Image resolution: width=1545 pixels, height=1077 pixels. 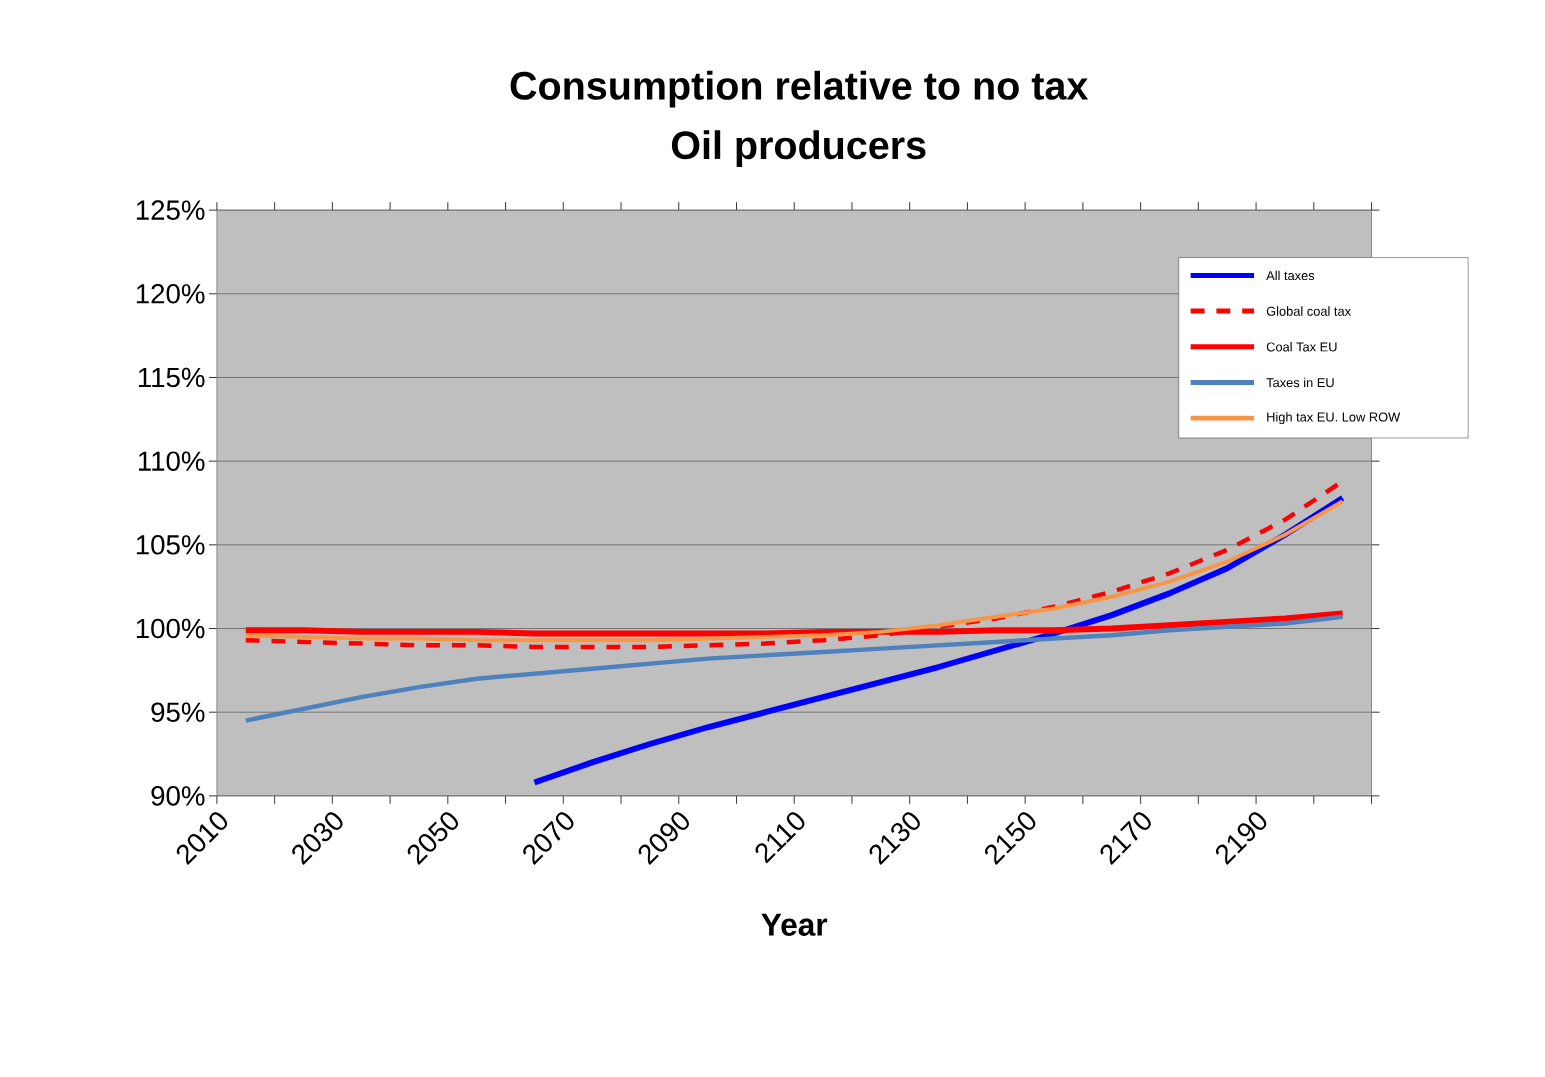 I want to click on y-tick-label: 95%, so click(x=178, y=712).